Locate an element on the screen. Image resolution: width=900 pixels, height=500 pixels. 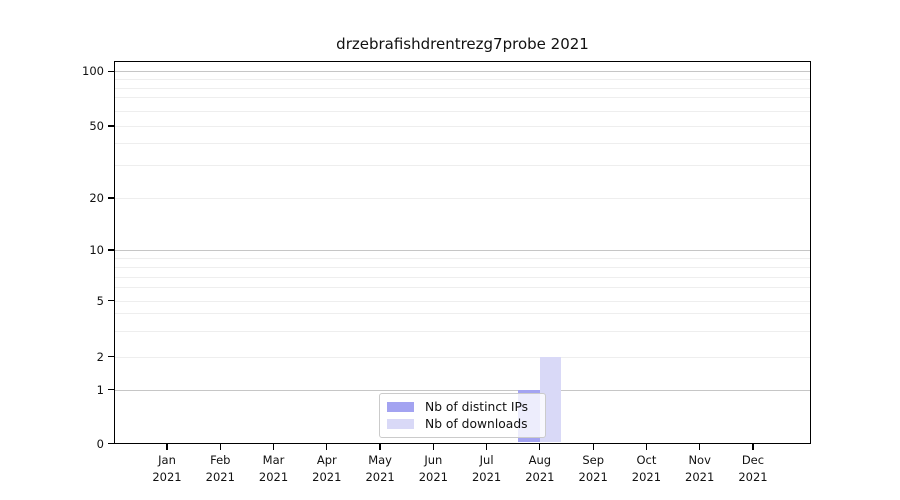
x-tick-month: May is located at coordinates (380, 460).